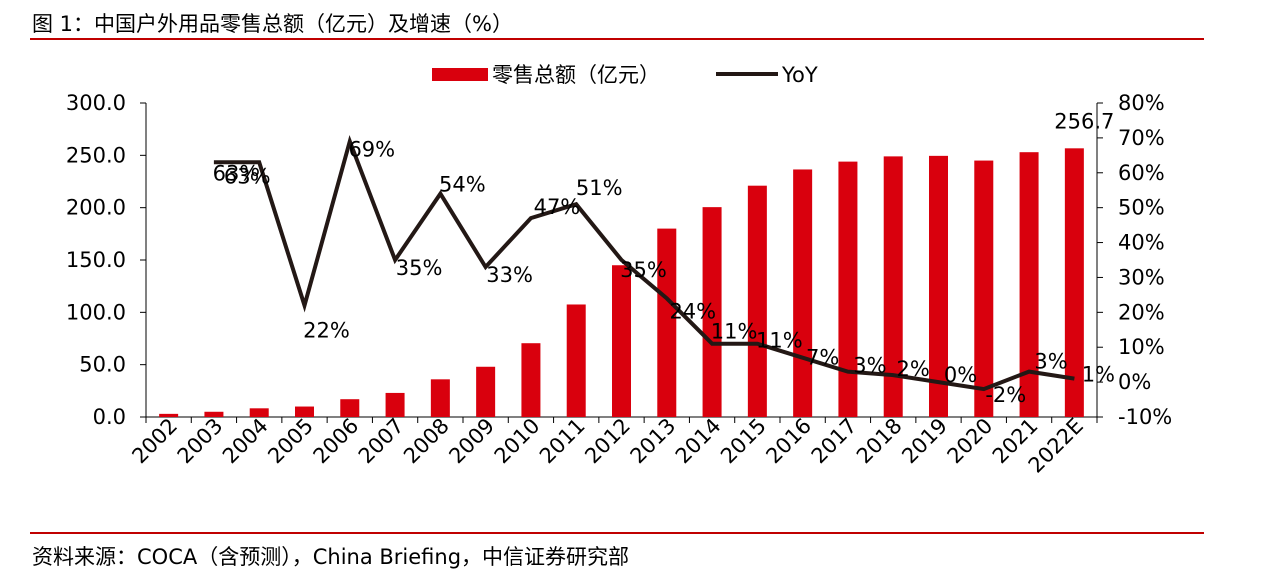 This screenshot has height=571, width=1284. Describe the element at coordinates (154, 441) in the screenshot. I see `x-tick-label: 2002` at that location.